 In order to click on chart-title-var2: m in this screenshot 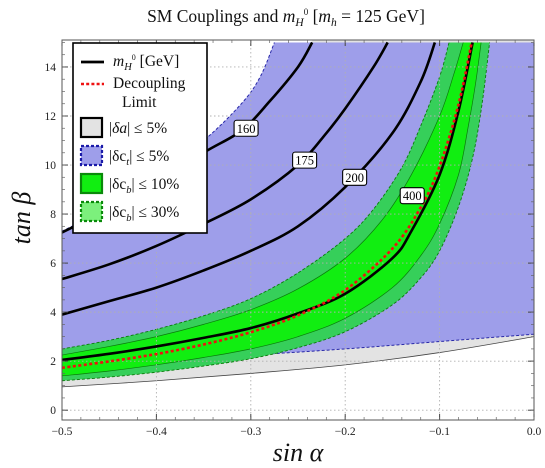, I will do `click(324, 16)`.